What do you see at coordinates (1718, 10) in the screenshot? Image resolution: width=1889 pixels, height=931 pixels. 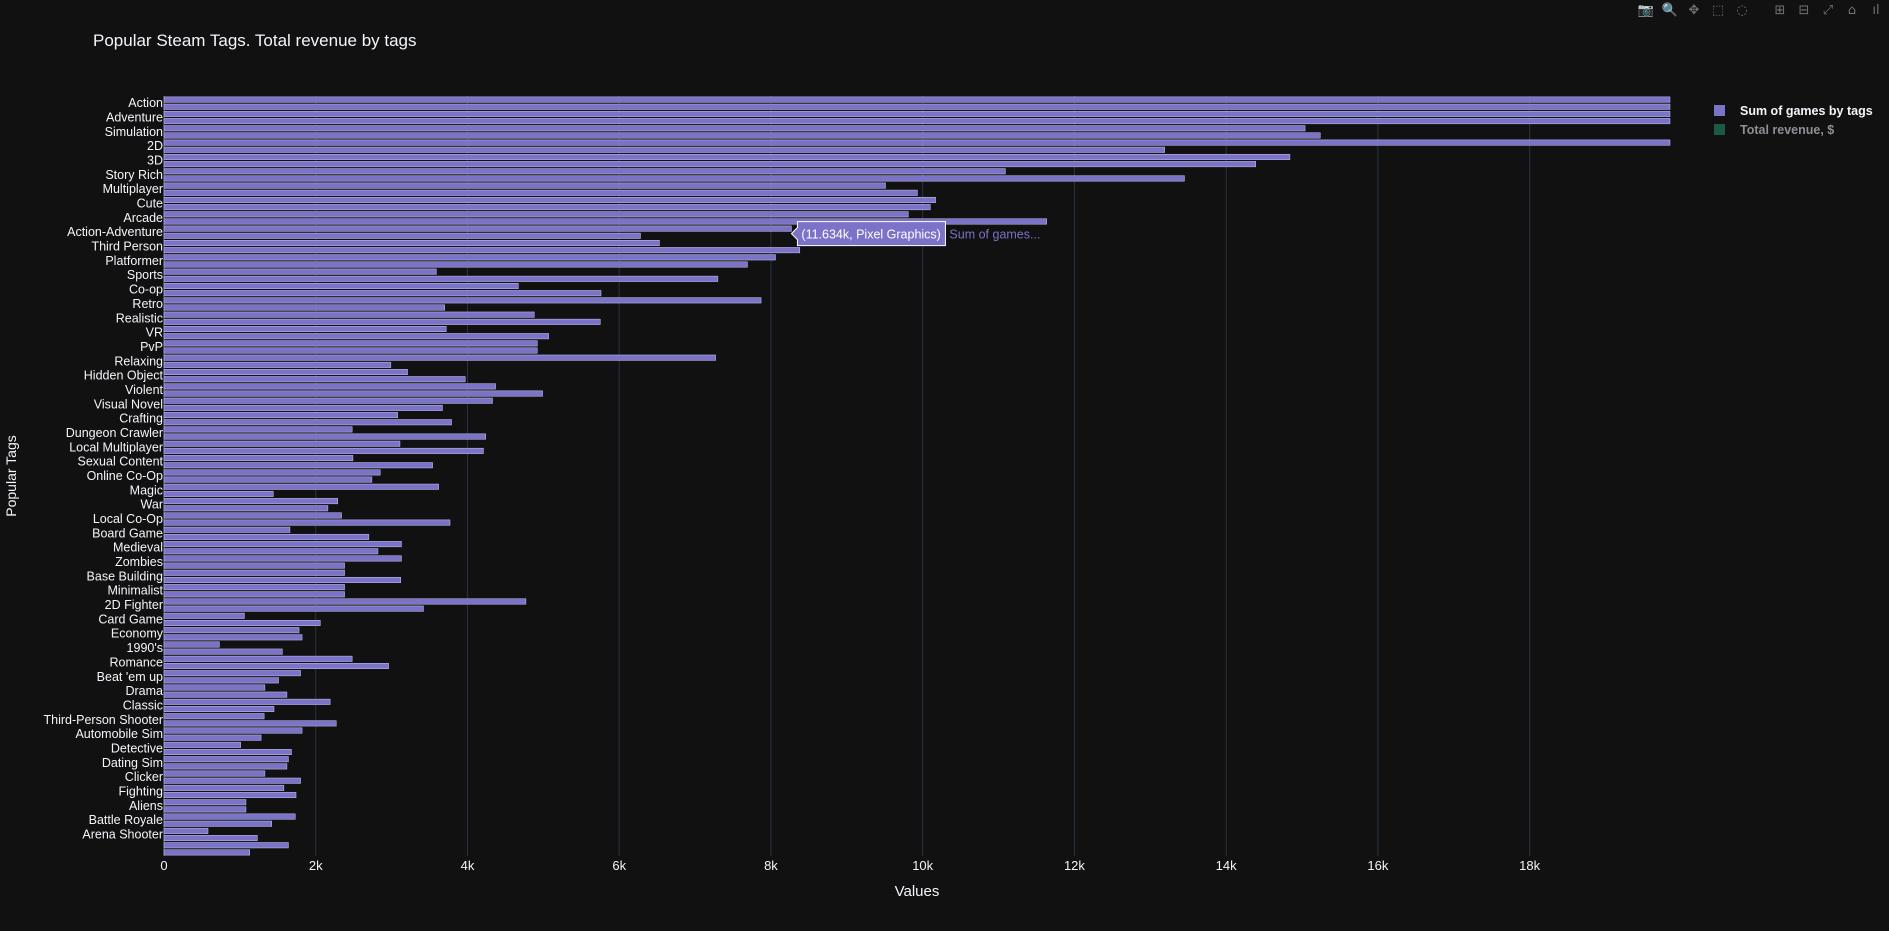 I see `box-select-icon: ⬚` at bounding box center [1718, 10].